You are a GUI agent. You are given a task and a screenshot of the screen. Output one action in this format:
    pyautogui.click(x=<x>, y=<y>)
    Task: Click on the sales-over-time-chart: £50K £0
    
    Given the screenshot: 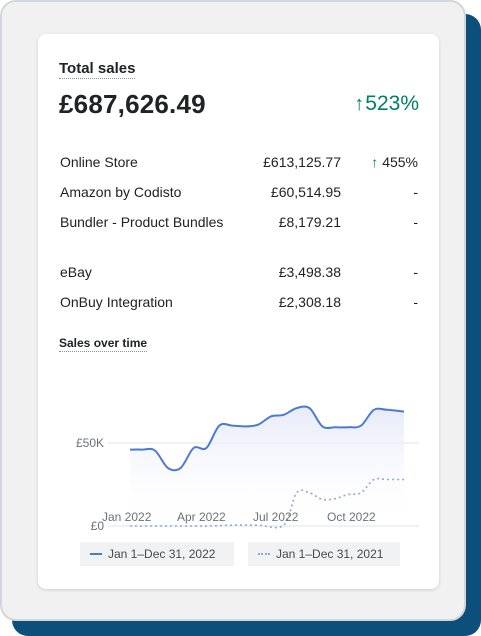 What is the action you would take?
    pyautogui.click(x=247, y=469)
    